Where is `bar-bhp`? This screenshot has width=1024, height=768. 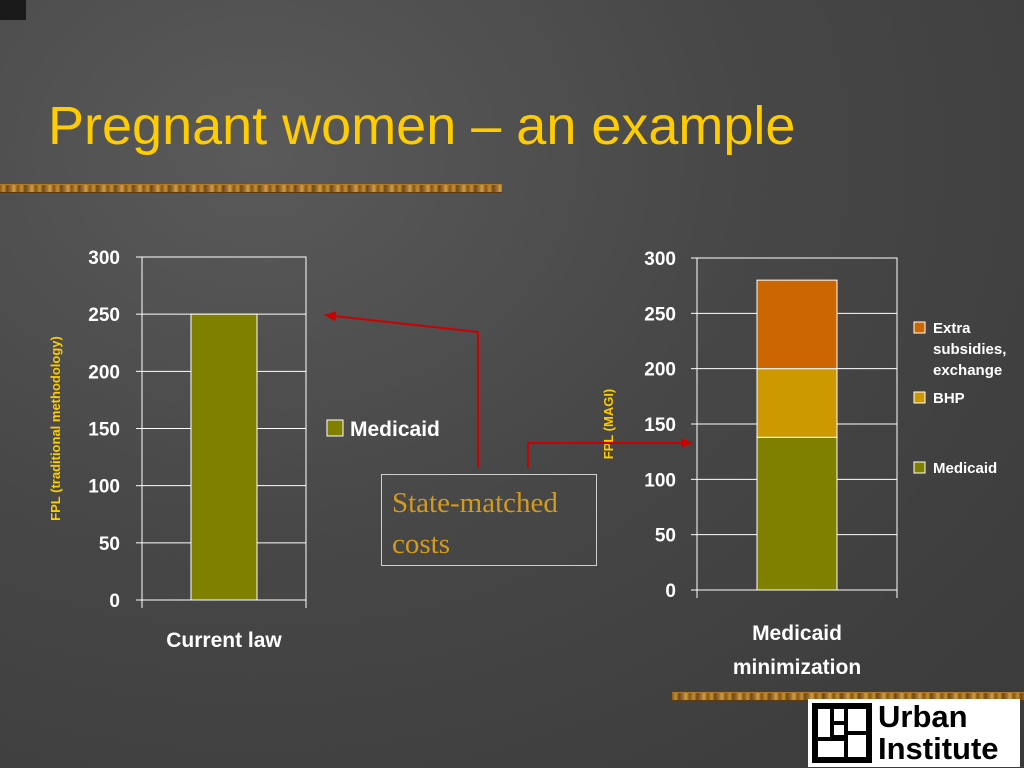
bar-bhp is located at coordinates (797, 403).